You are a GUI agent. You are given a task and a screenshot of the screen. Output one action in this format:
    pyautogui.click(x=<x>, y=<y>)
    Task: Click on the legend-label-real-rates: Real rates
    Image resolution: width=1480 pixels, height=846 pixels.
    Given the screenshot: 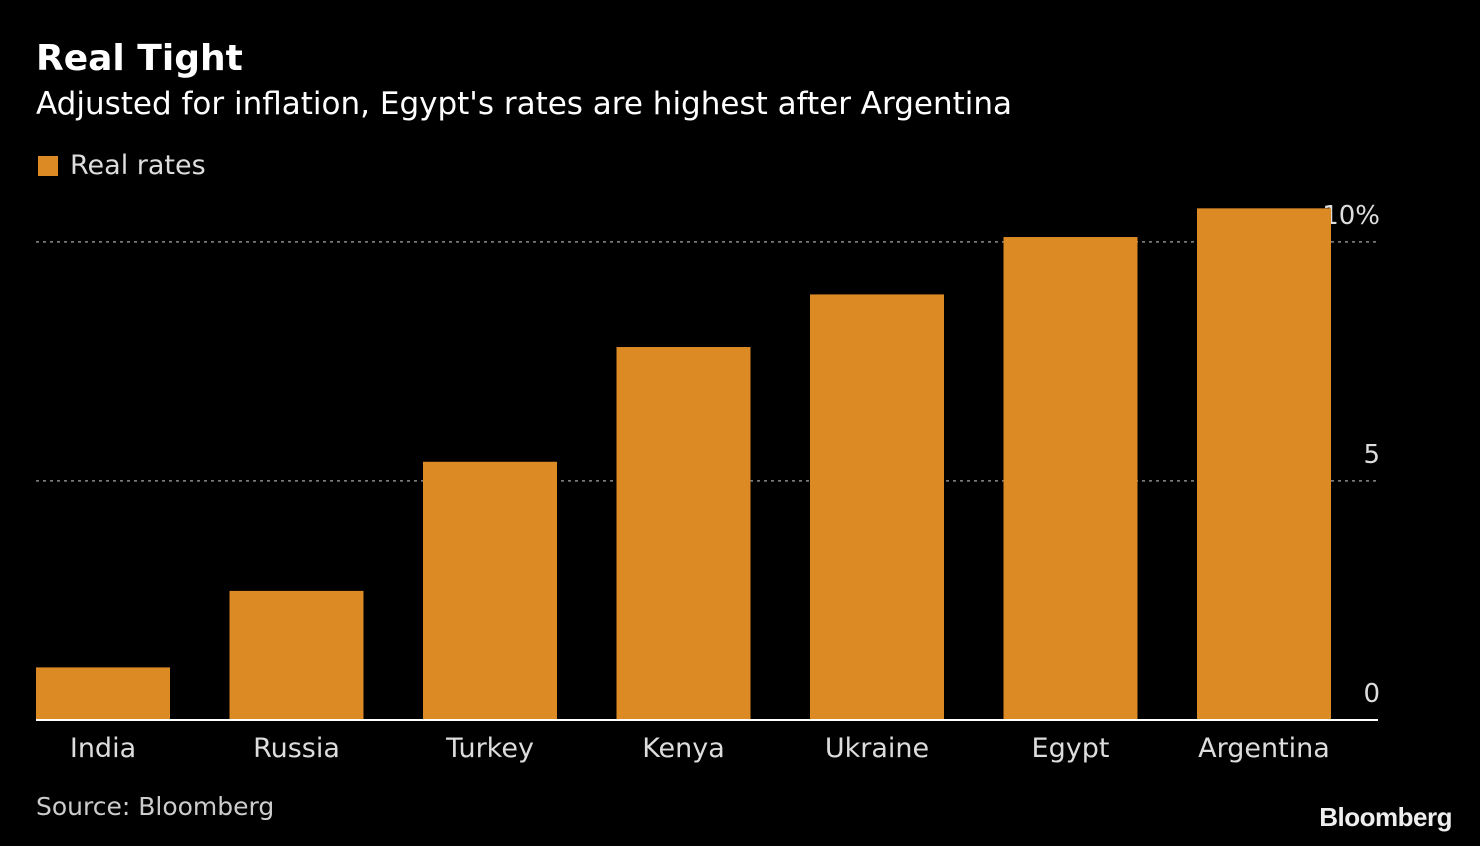 What is the action you would take?
    pyautogui.click(x=138, y=165)
    